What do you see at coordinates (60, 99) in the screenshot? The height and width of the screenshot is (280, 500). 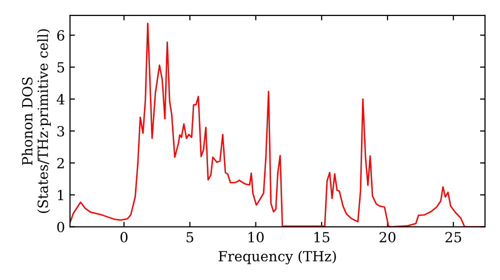 I see `y-tick-label: 4` at bounding box center [60, 99].